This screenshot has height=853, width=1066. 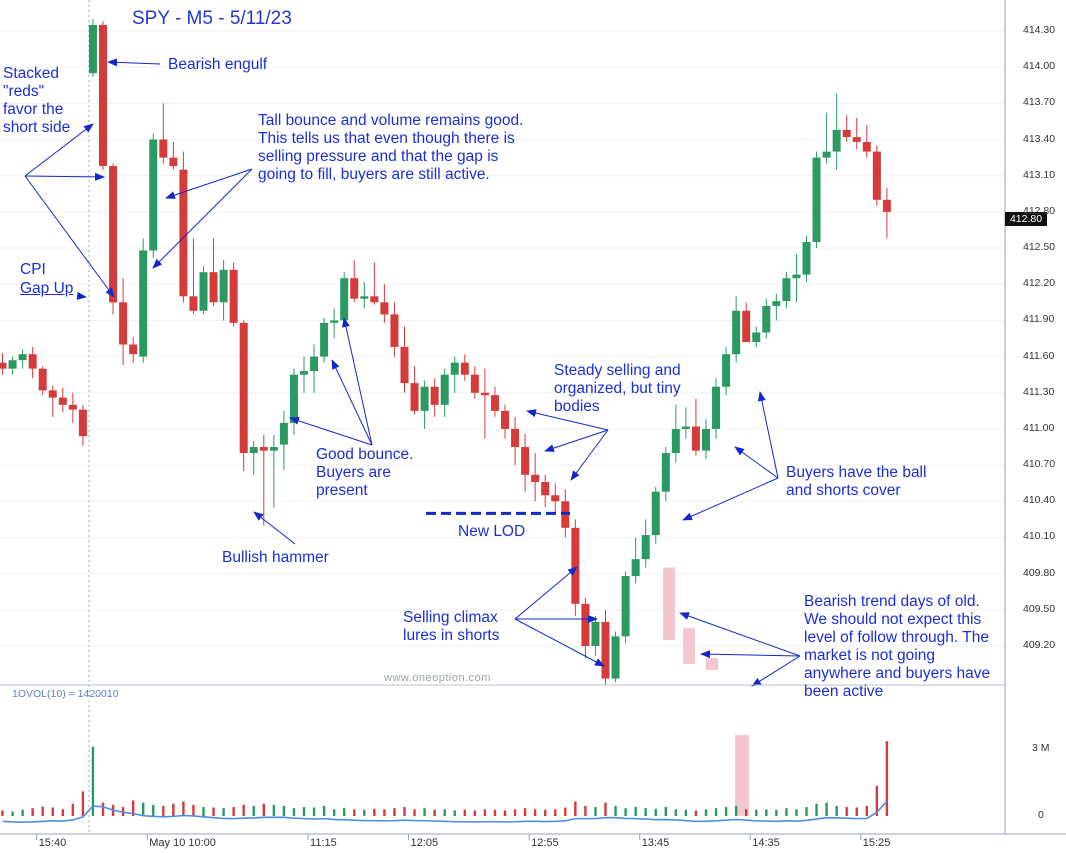 What do you see at coordinates (37, 100) in the screenshot?
I see `annotation-stacked-reds: Stacked "reds" favor the short side` at bounding box center [37, 100].